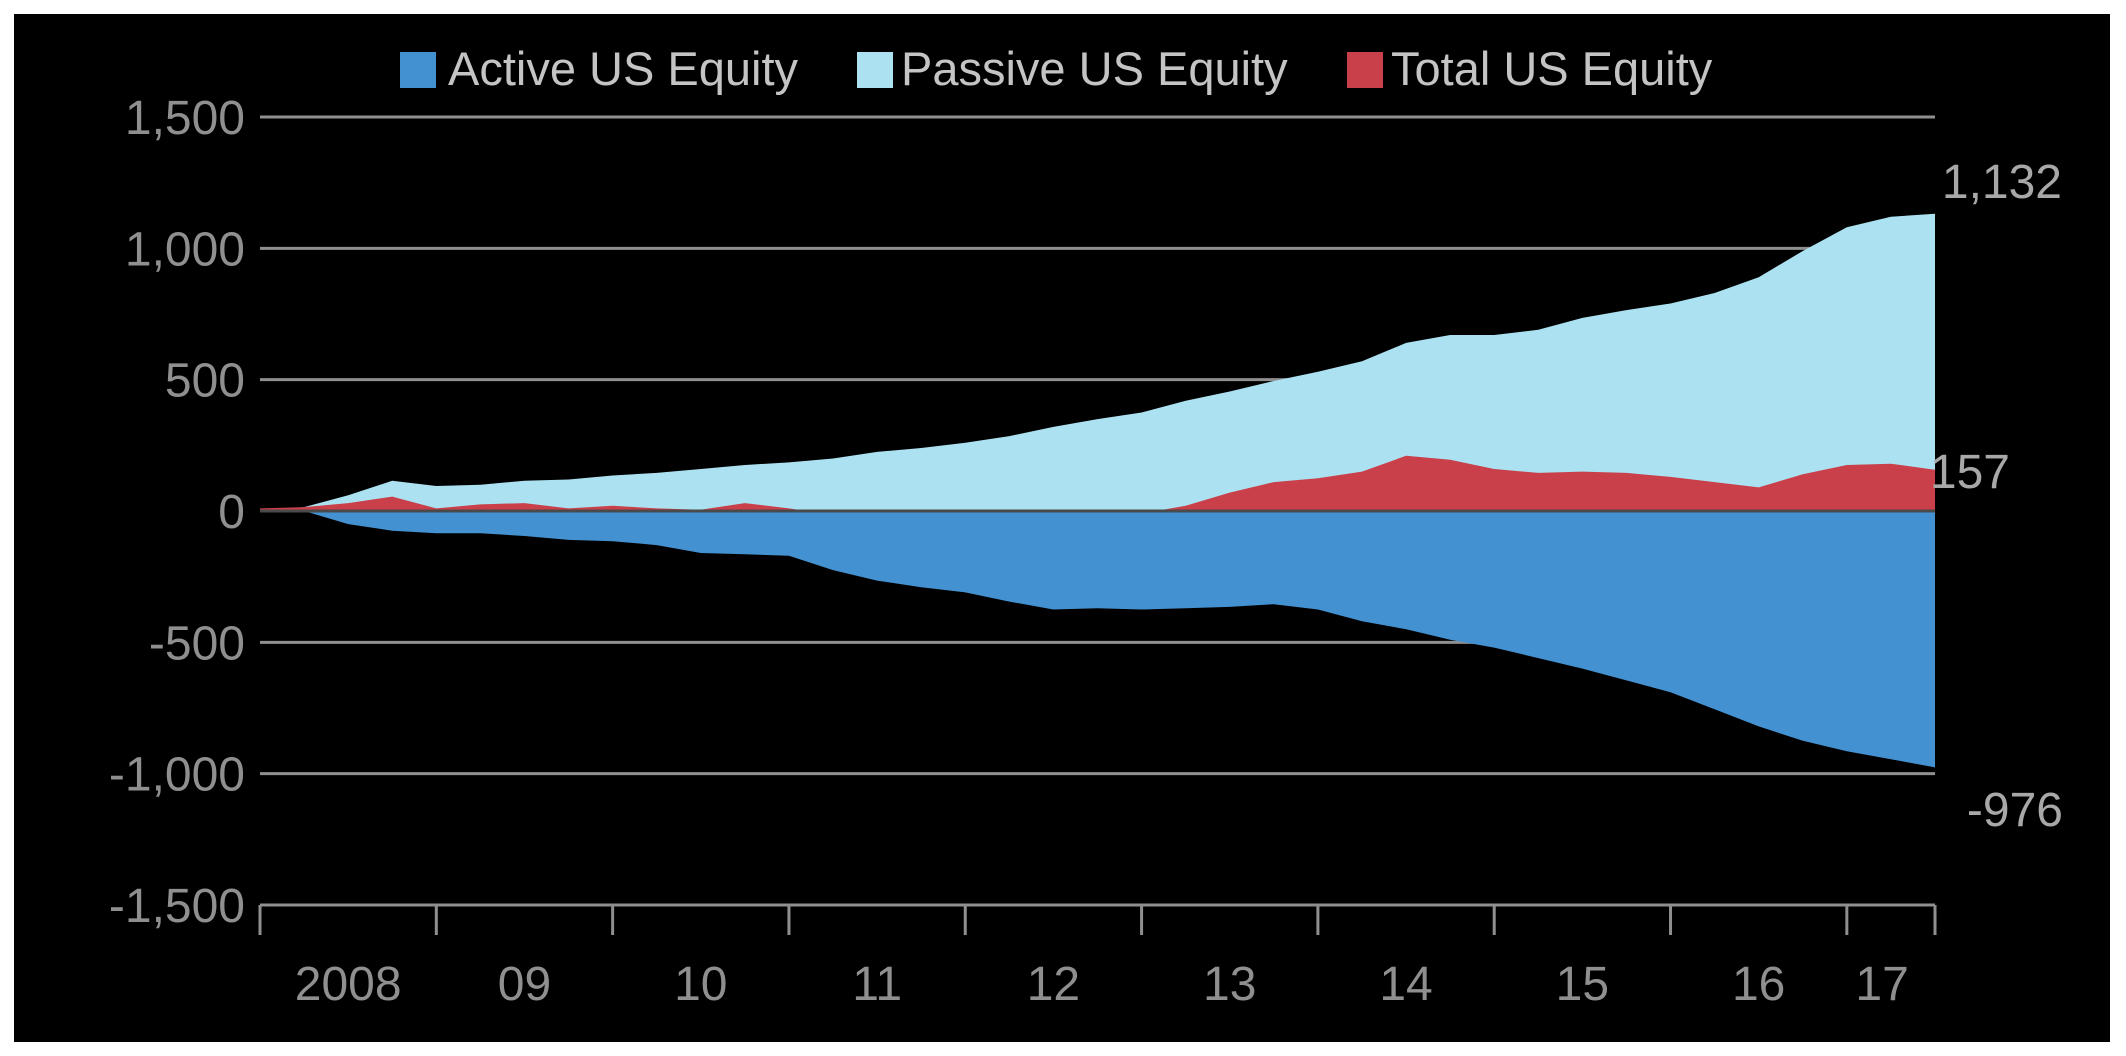 The height and width of the screenshot is (1056, 2126). Describe the element at coordinates (177, 906) in the screenshot. I see `y-tick-label: -1,500` at that location.